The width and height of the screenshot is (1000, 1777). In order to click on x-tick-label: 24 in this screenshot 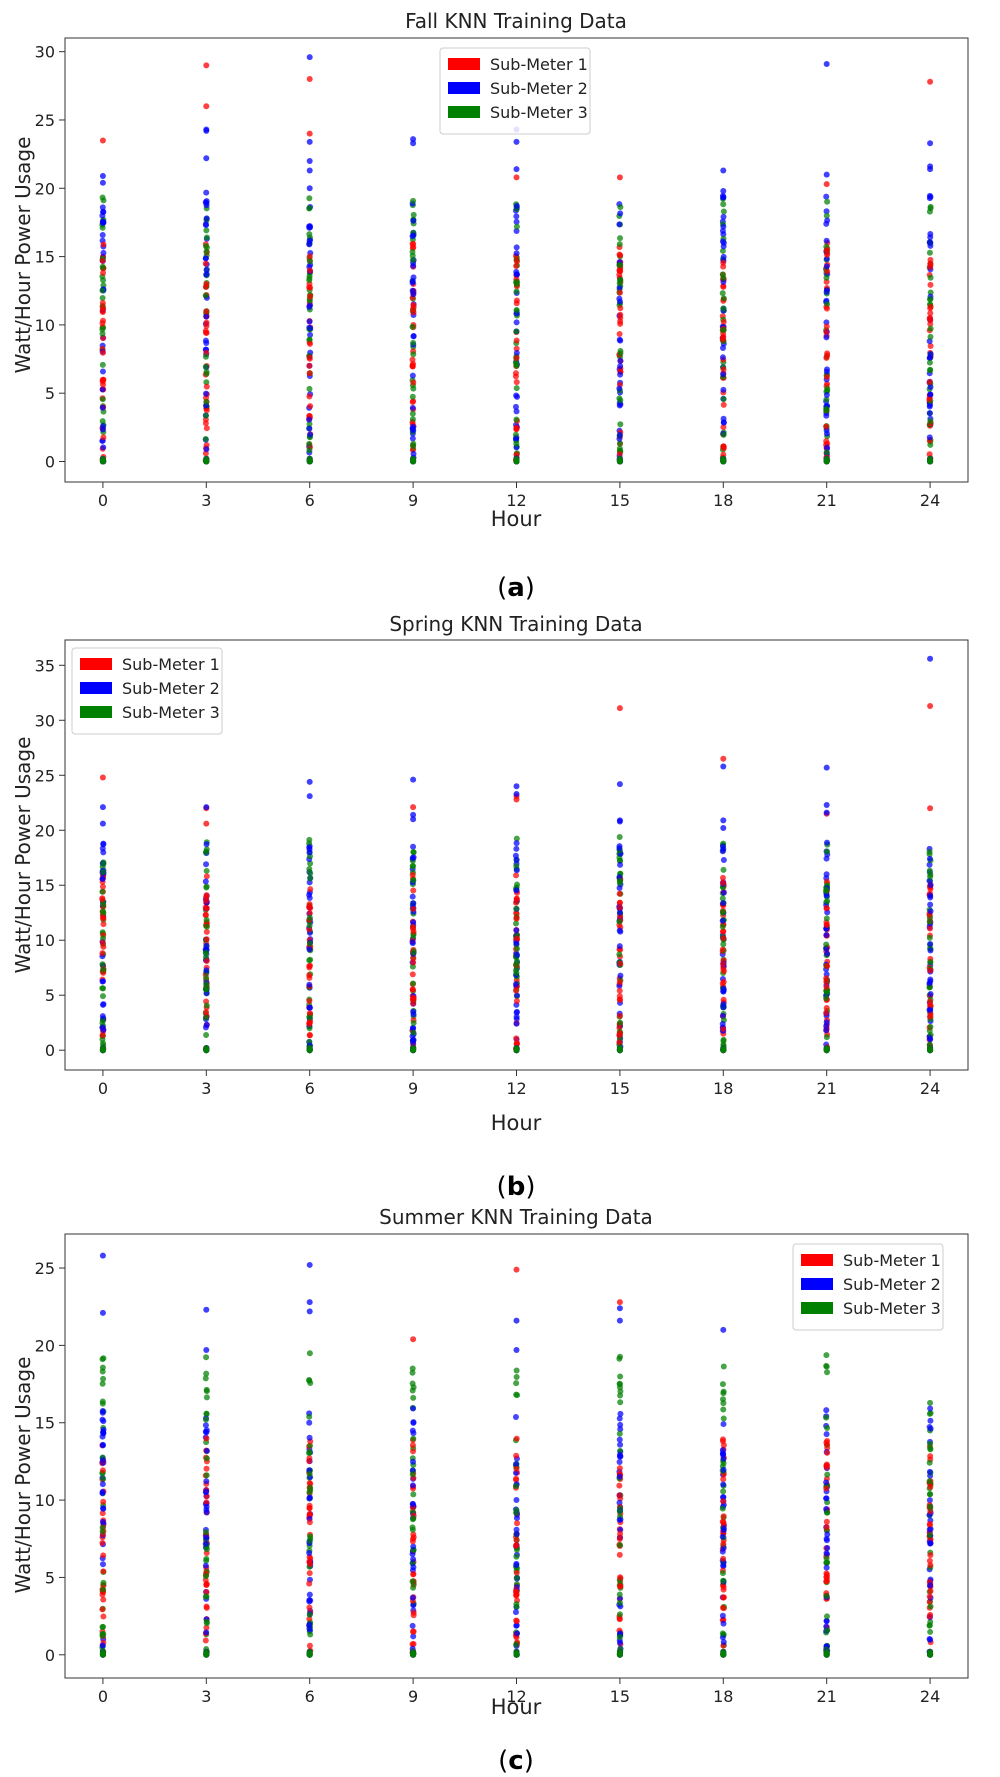, I will do `click(930, 500)`.